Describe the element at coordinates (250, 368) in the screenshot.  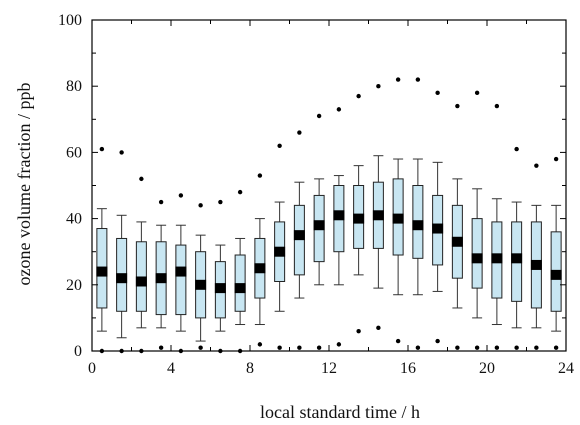
I see `x-tick-label: 8` at that location.